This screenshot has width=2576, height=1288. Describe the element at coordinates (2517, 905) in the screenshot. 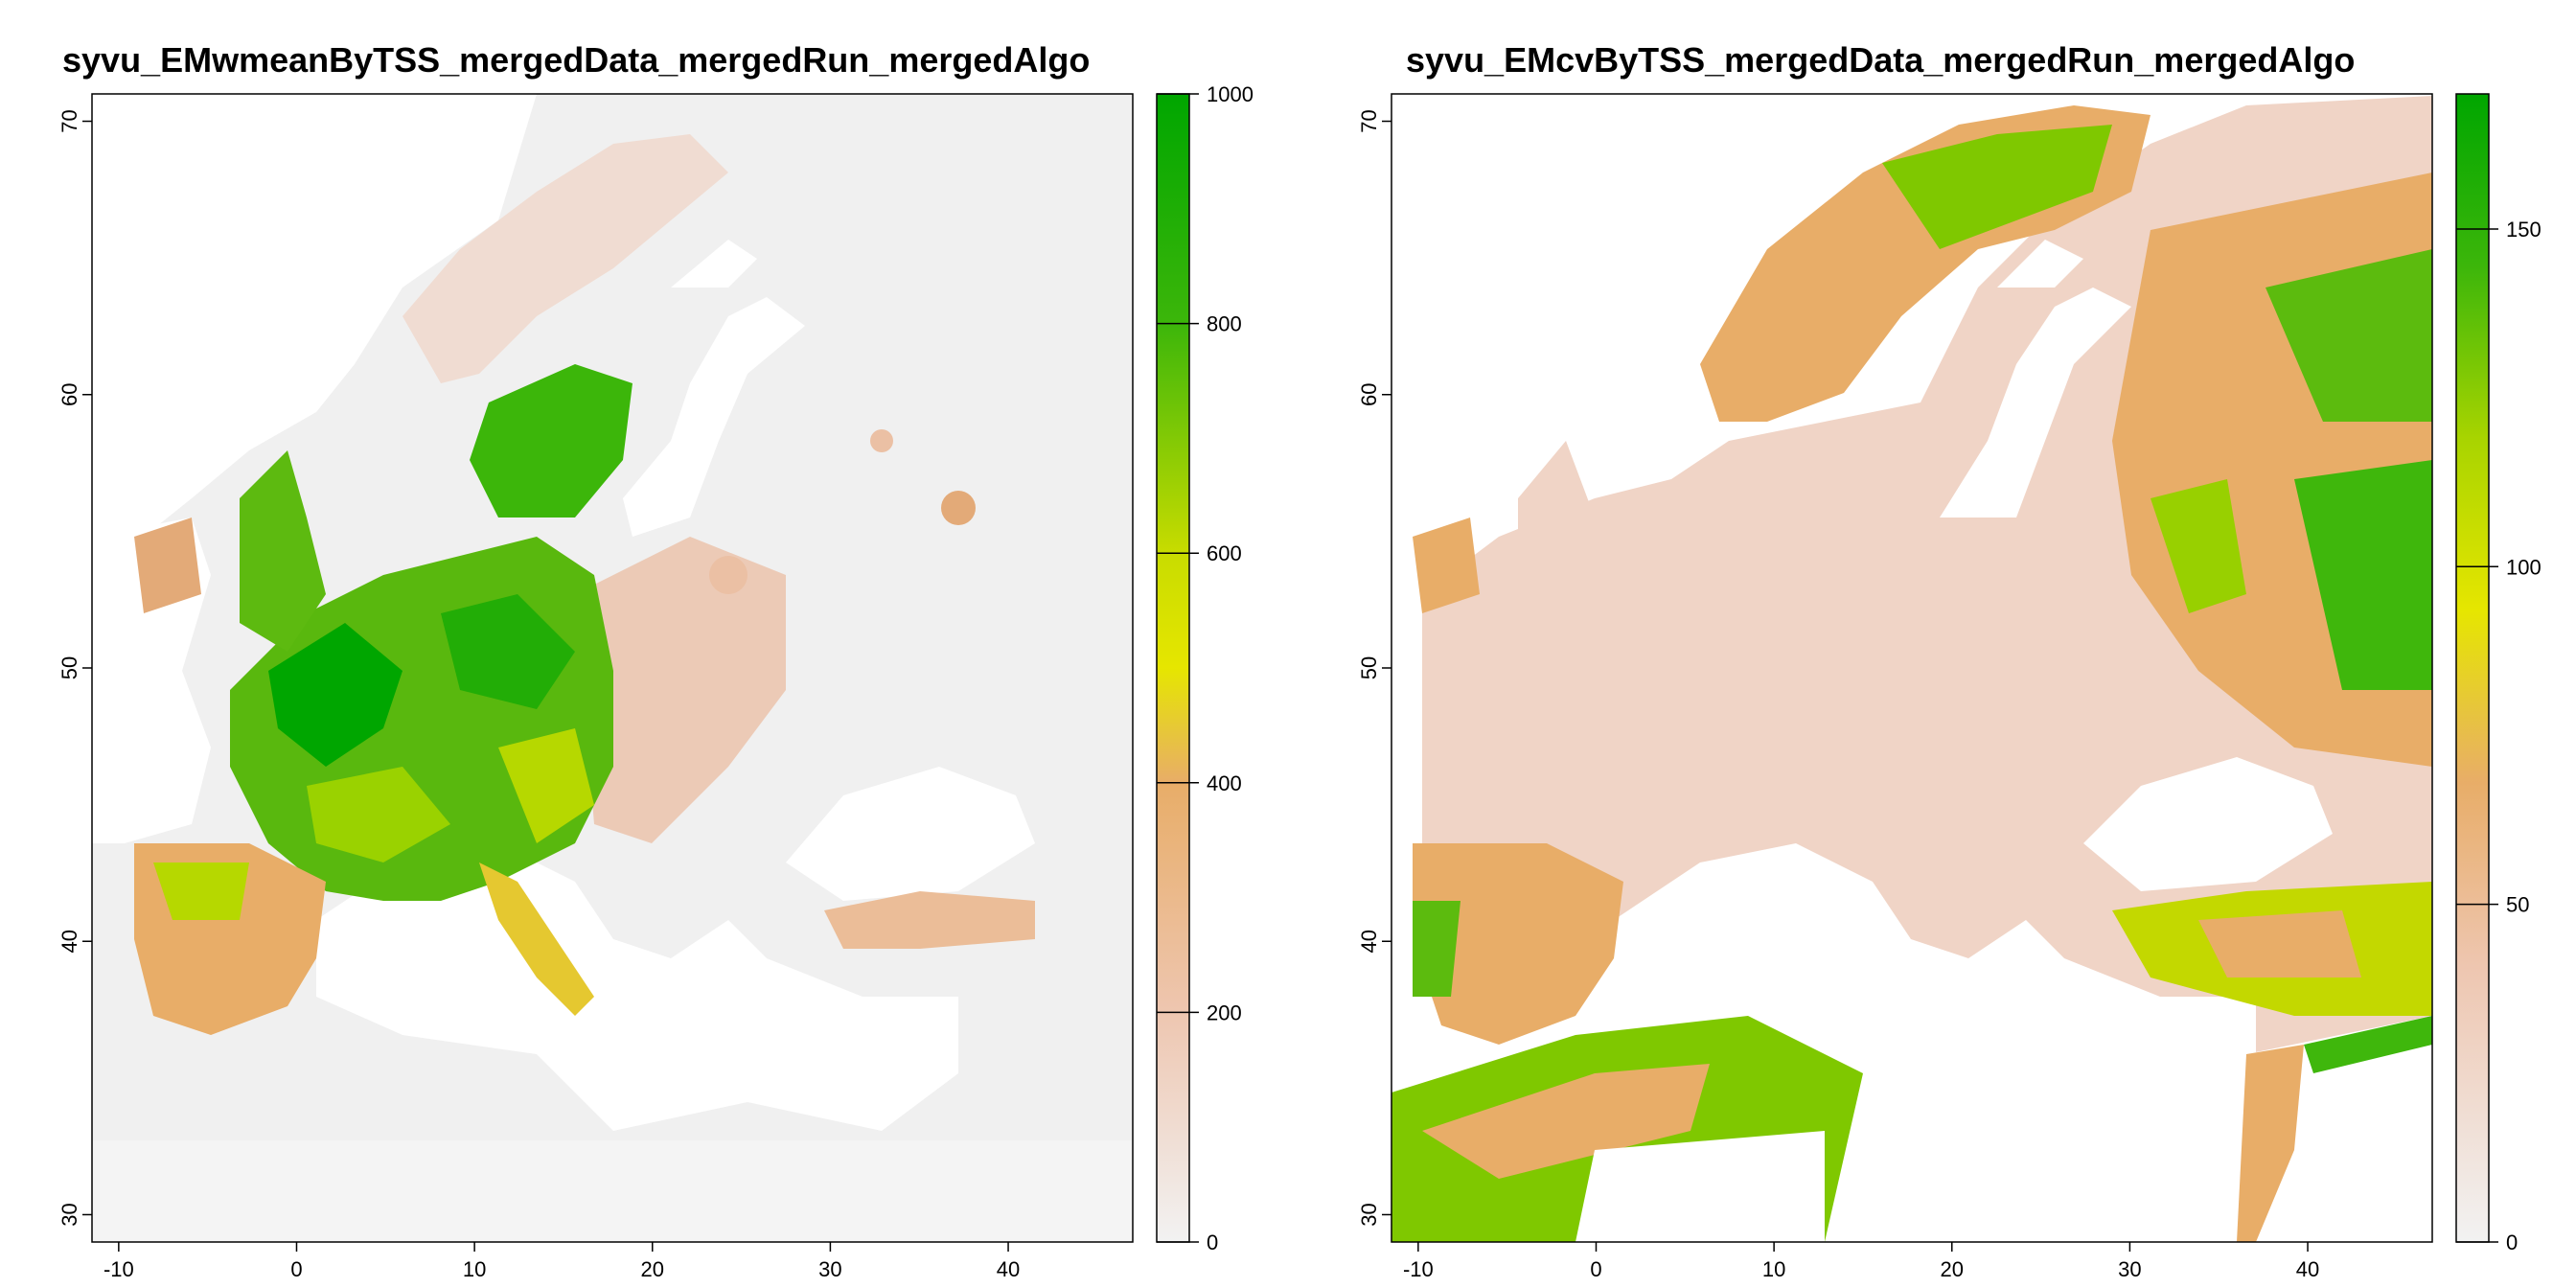

I see `legend-tick-label: 50` at that location.